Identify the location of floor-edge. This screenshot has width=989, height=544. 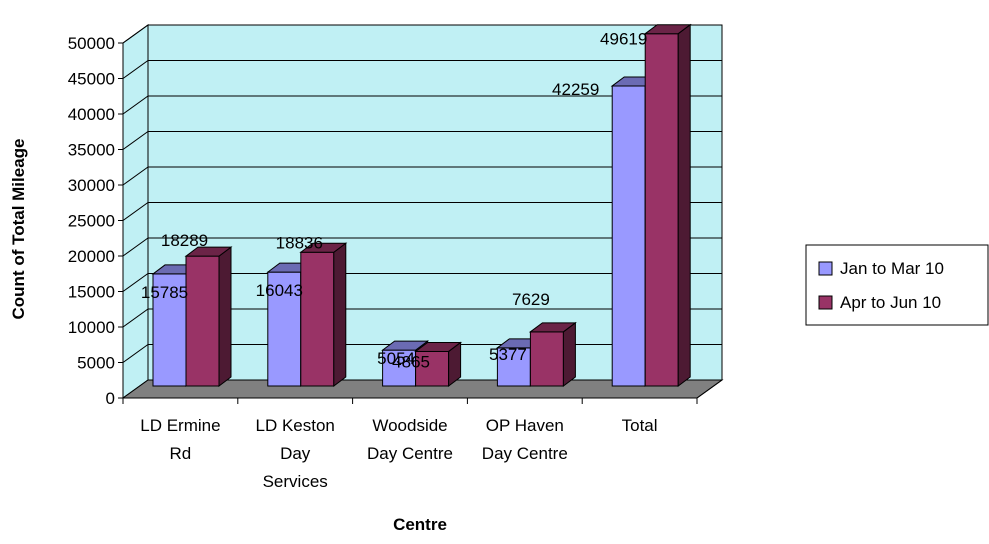
(709, 389).